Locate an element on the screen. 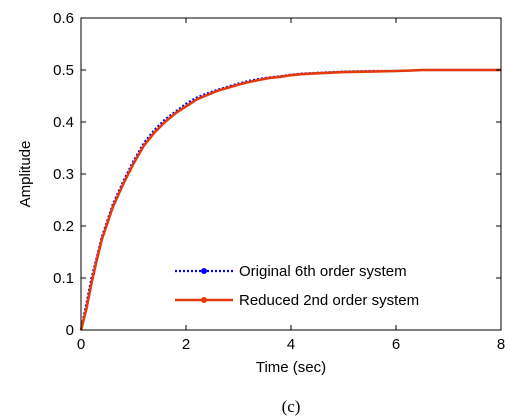 The width and height of the screenshot is (510, 420). x-tick-label: 6 is located at coordinates (396, 344).